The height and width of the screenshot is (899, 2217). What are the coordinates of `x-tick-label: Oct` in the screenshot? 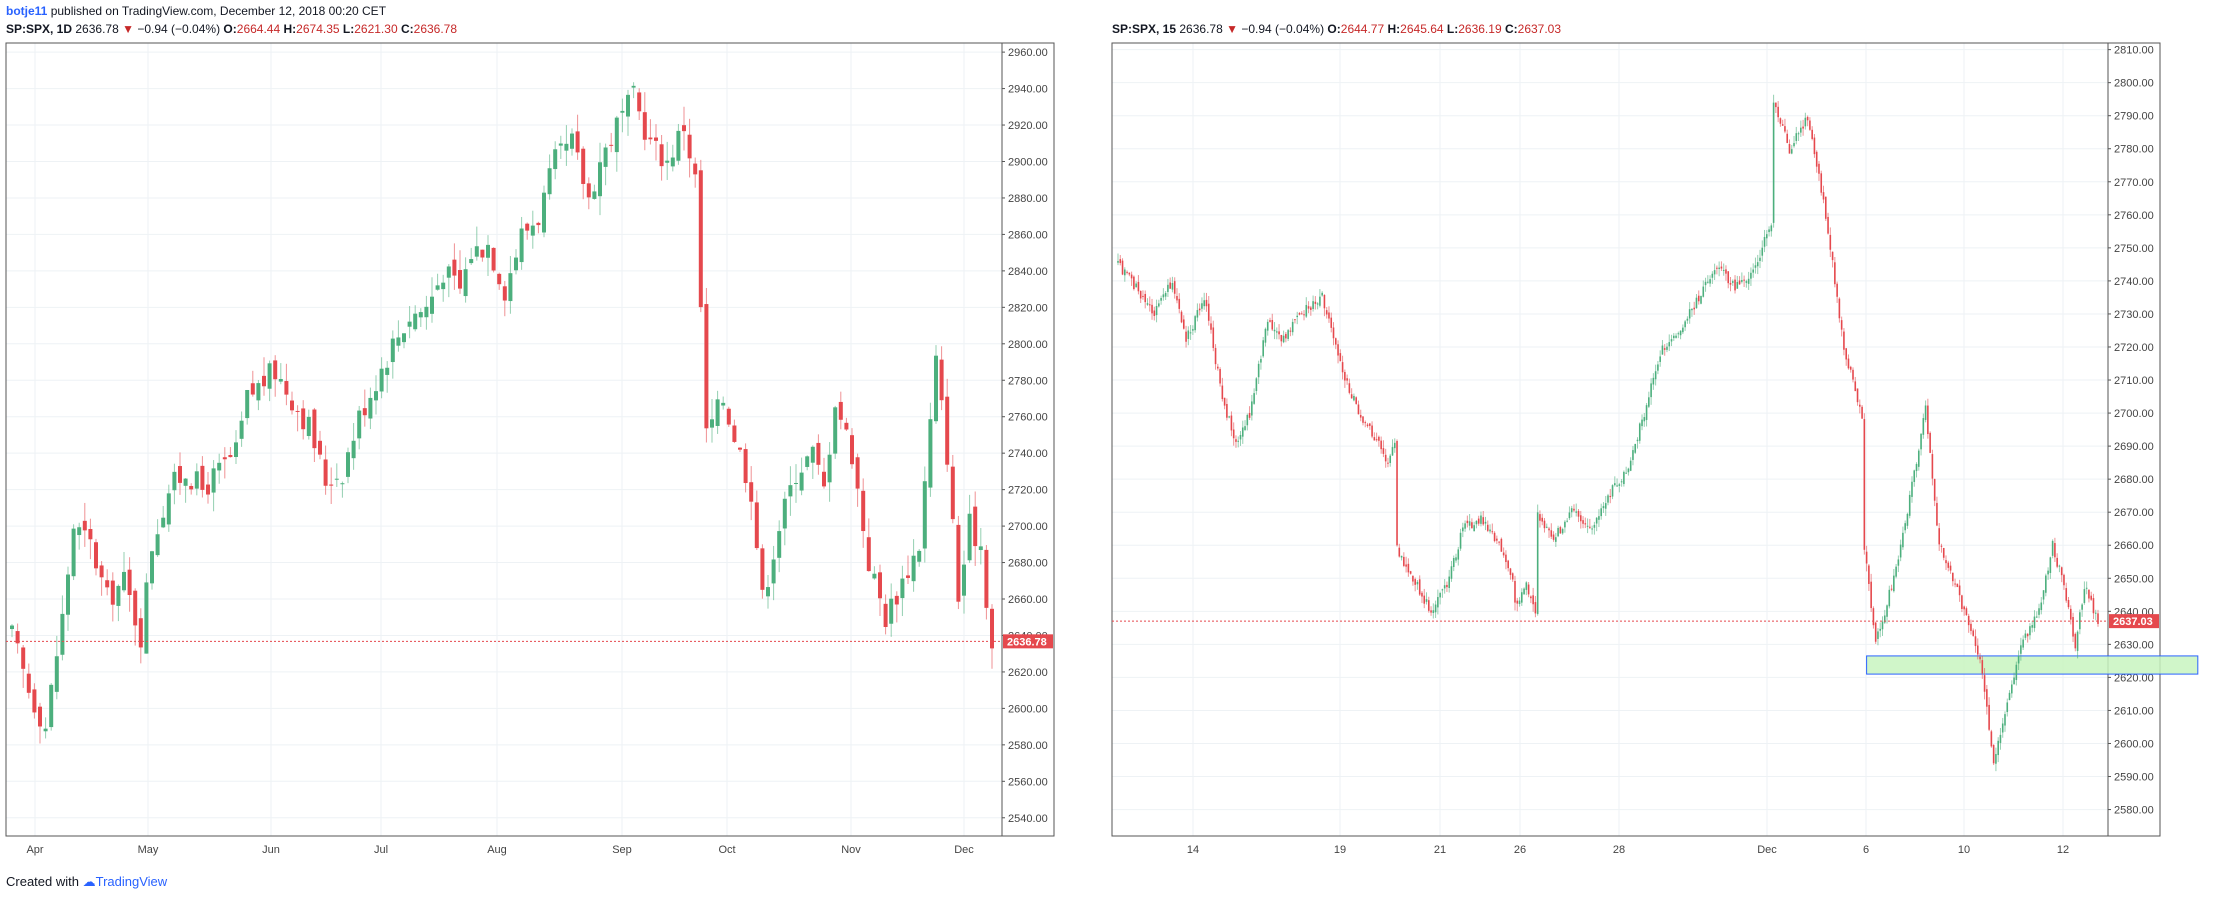 It's located at (726, 850).